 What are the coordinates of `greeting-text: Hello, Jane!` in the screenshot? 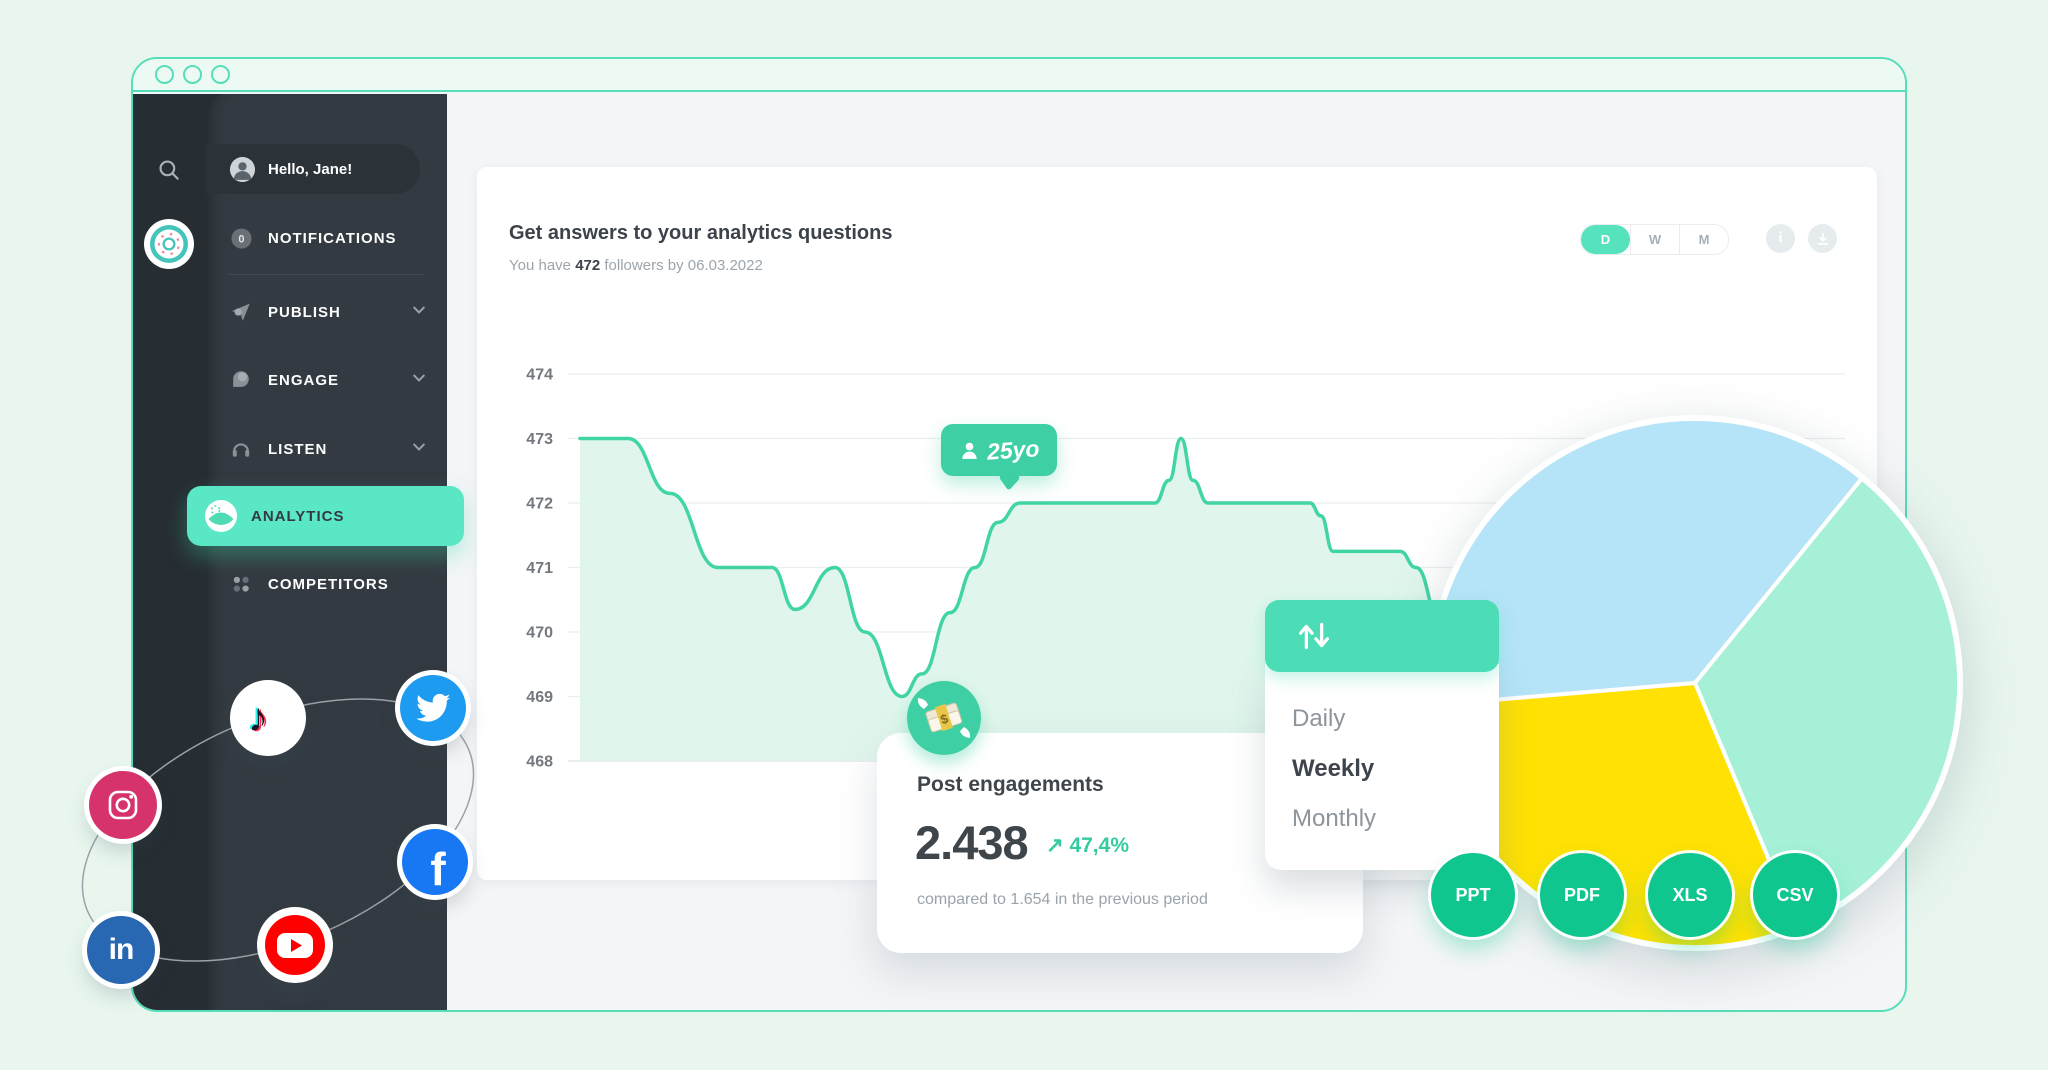 It's located at (310, 169).